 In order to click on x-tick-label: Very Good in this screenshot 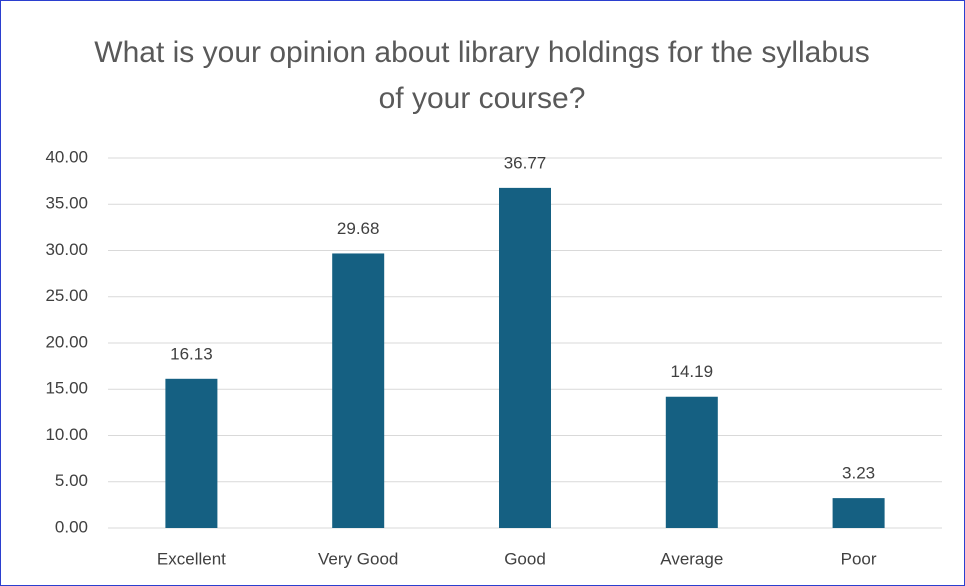, I will do `click(358, 558)`.